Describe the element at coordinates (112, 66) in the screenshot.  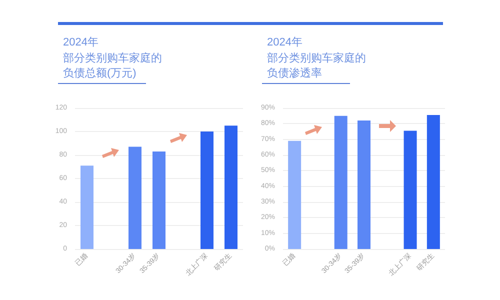
I see `chart-subtitle: 部分类别购车家庭的负债总额(万元)` at that location.